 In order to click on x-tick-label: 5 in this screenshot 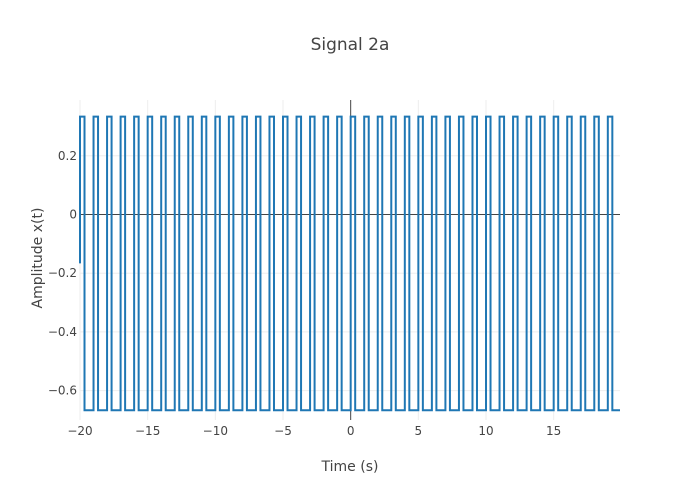, I will do `click(419, 431)`.